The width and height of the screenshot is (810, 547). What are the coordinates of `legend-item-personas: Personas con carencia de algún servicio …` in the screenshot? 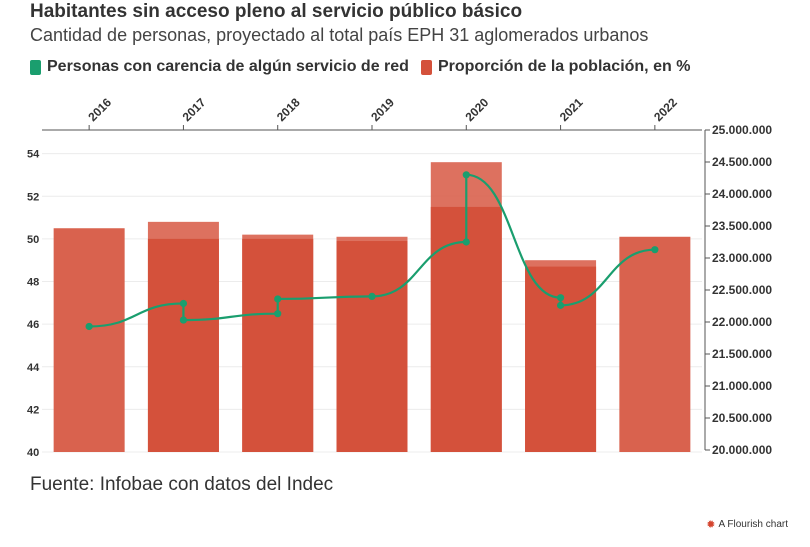 It's located at (219, 67).